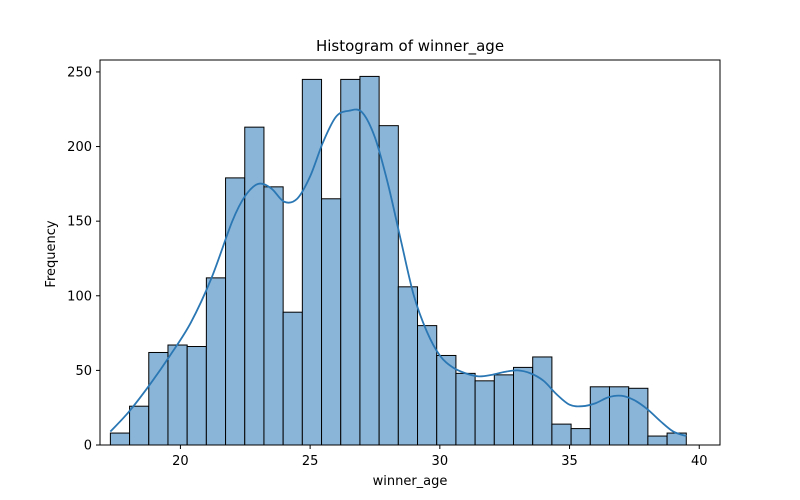 The width and height of the screenshot is (800, 500). What do you see at coordinates (410, 46) in the screenshot?
I see `chart-title: Histogram of winner_age` at bounding box center [410, 46].